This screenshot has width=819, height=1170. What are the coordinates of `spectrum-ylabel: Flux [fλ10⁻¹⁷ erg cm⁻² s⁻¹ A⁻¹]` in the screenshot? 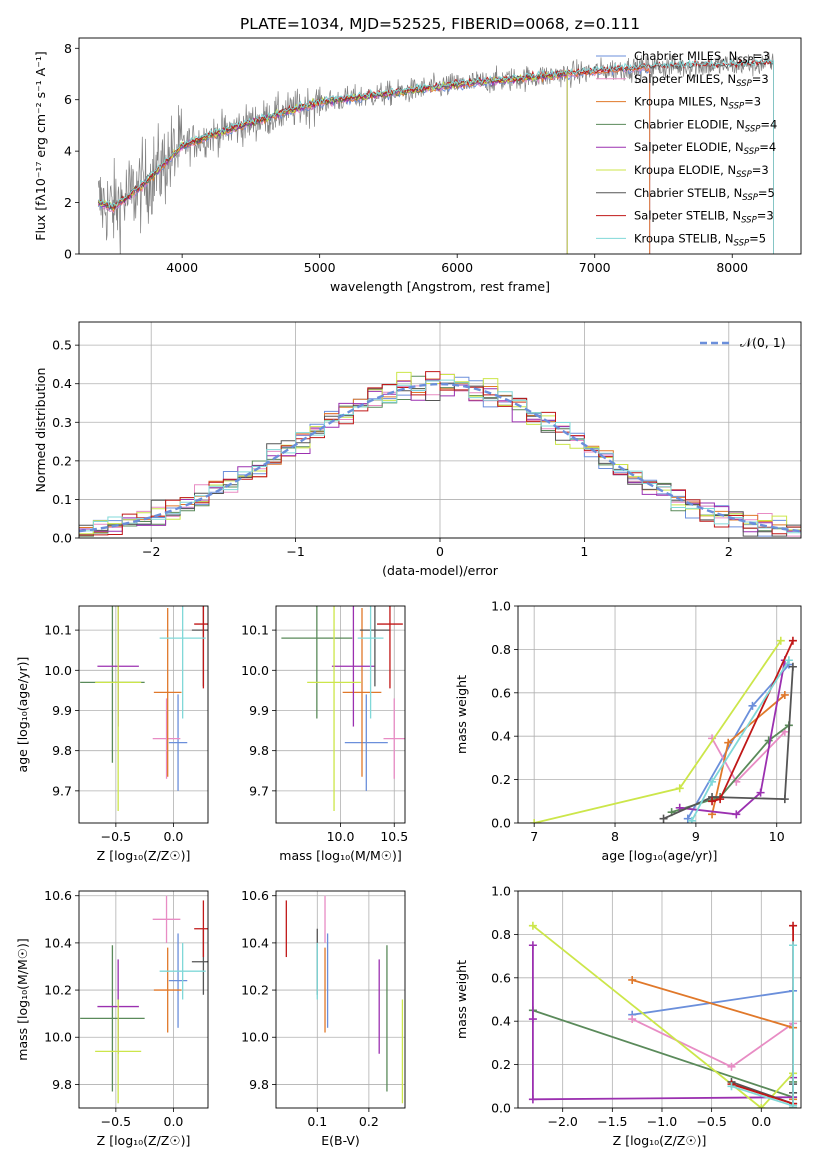 It's located at (40, 145).